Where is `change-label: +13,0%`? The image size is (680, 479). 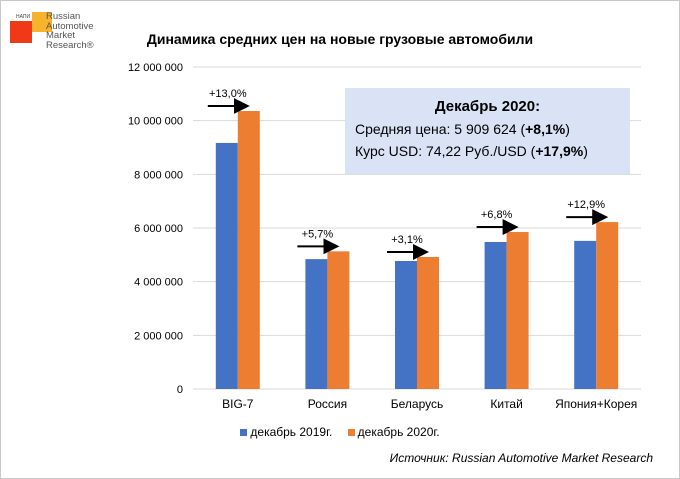 change-label: +13,0% is located at coordinates (228, 94).